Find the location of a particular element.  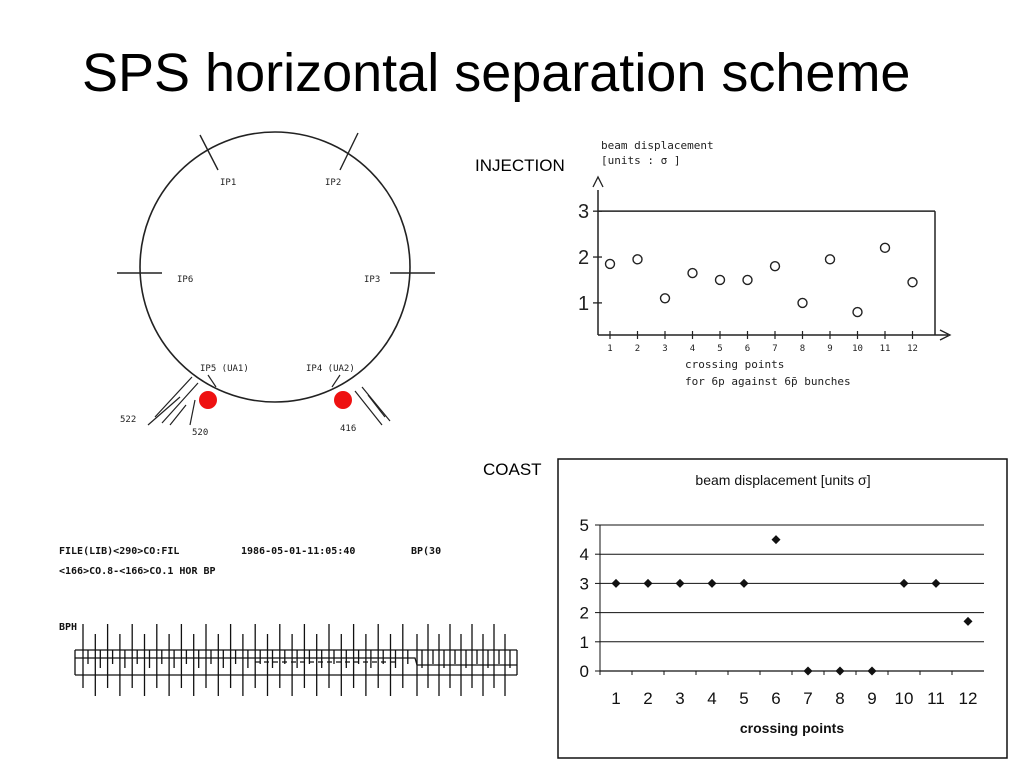

coast-x-tick-label: 2 is located at coordinates (647, 698).